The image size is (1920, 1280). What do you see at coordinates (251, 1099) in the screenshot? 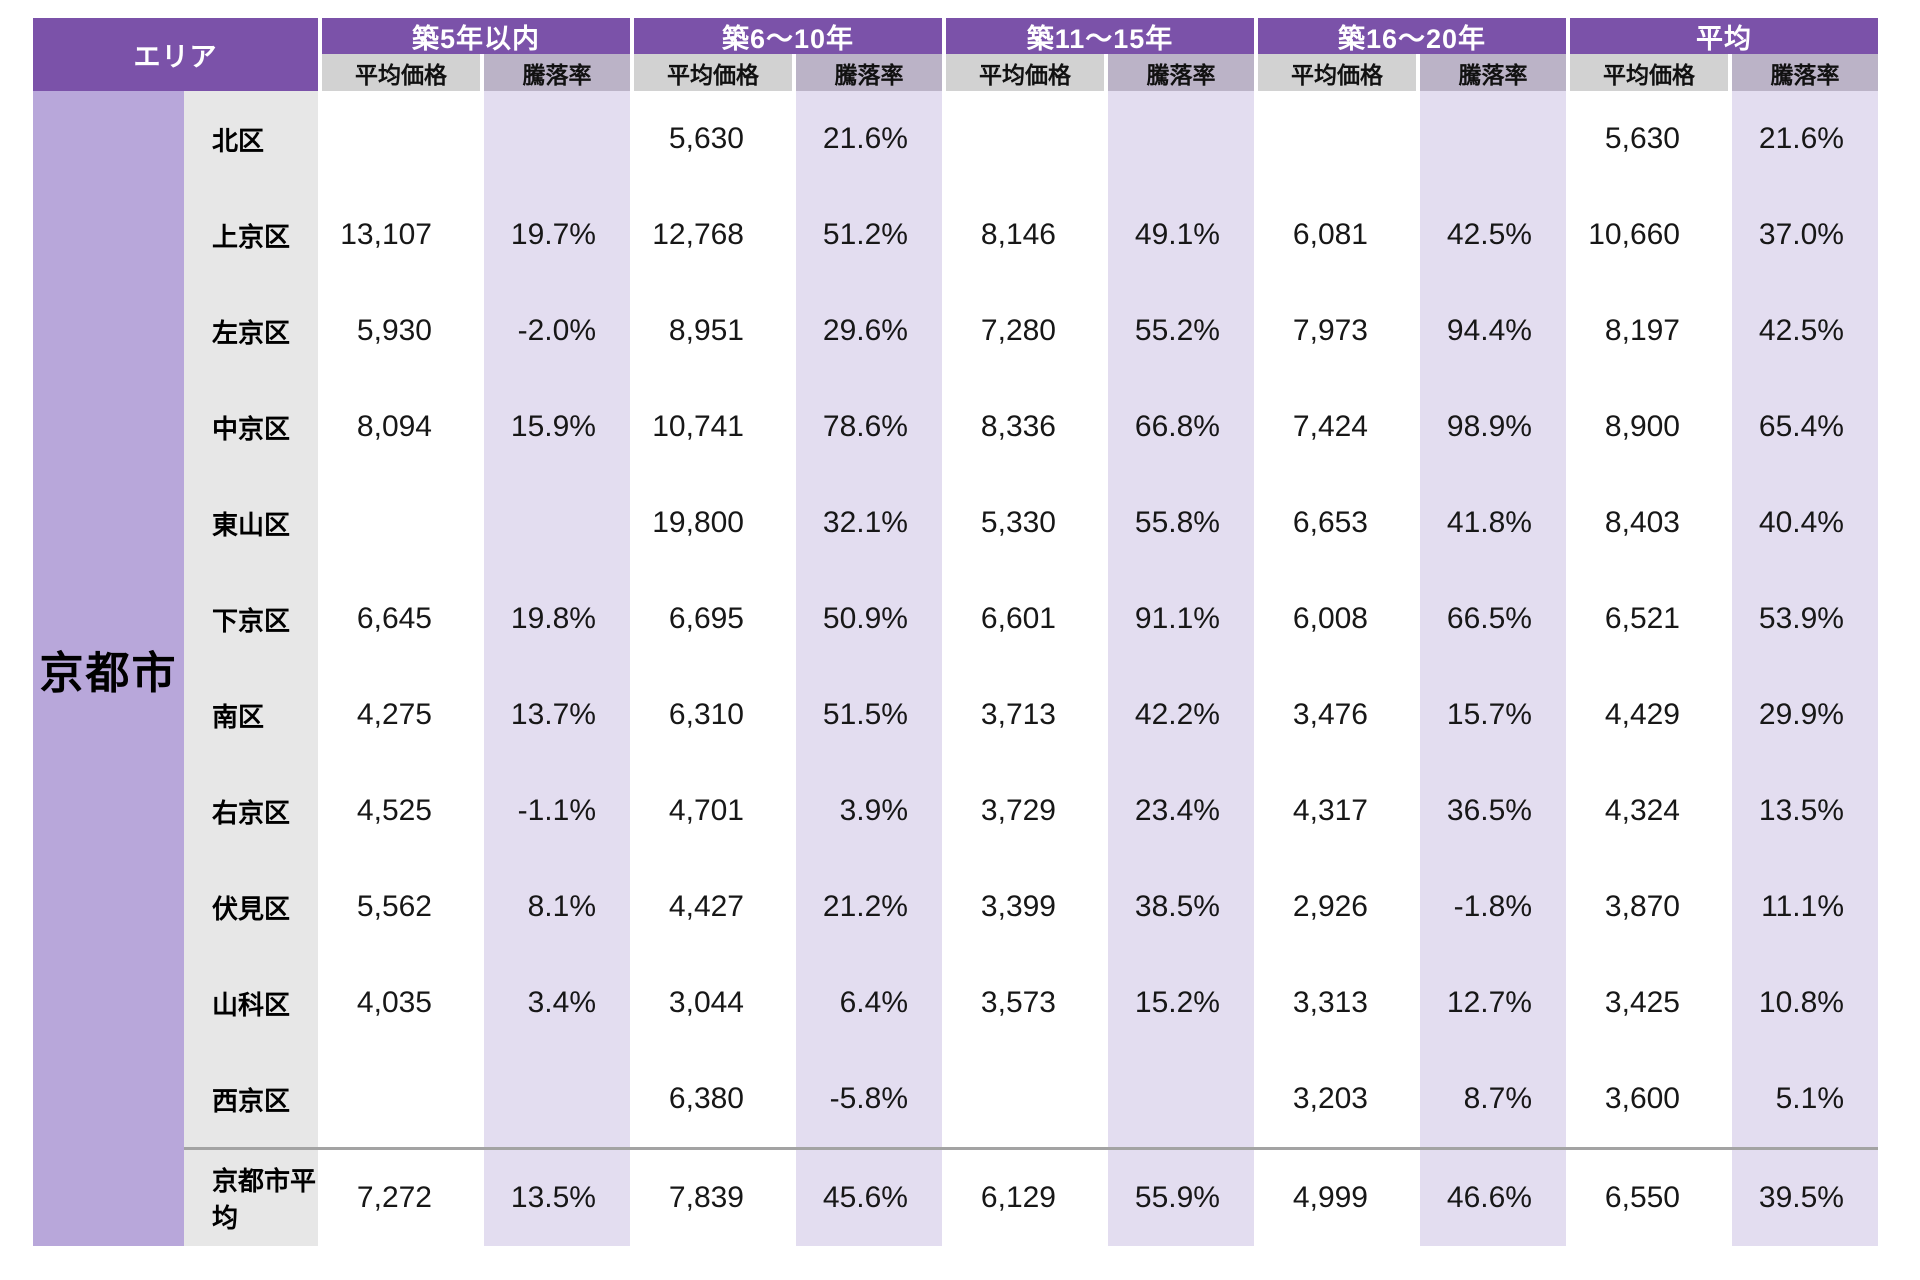
I see `row-label-ward: 西京区` at bounding box center [251, 1099].